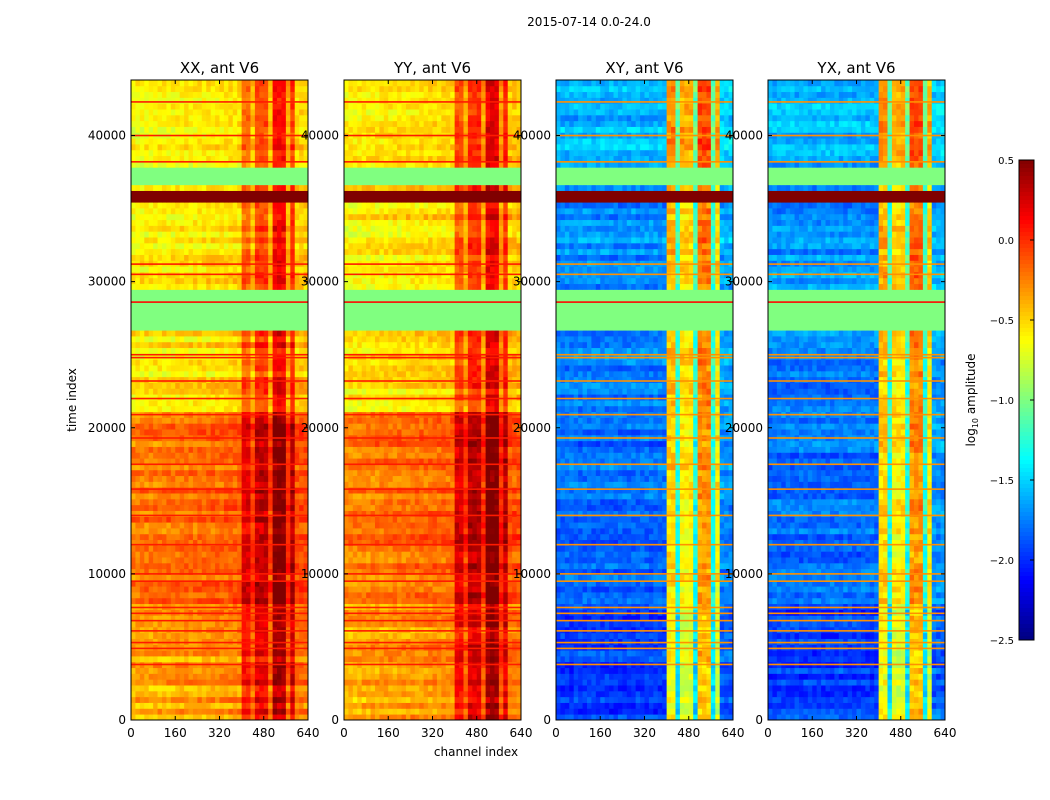 Image resolution: width=1050 pixels, height=800 pixels. What do you see at coordinates (219, 274) in the screenshot?
I see `rfi-row-line` at bounding box center [219, 274].